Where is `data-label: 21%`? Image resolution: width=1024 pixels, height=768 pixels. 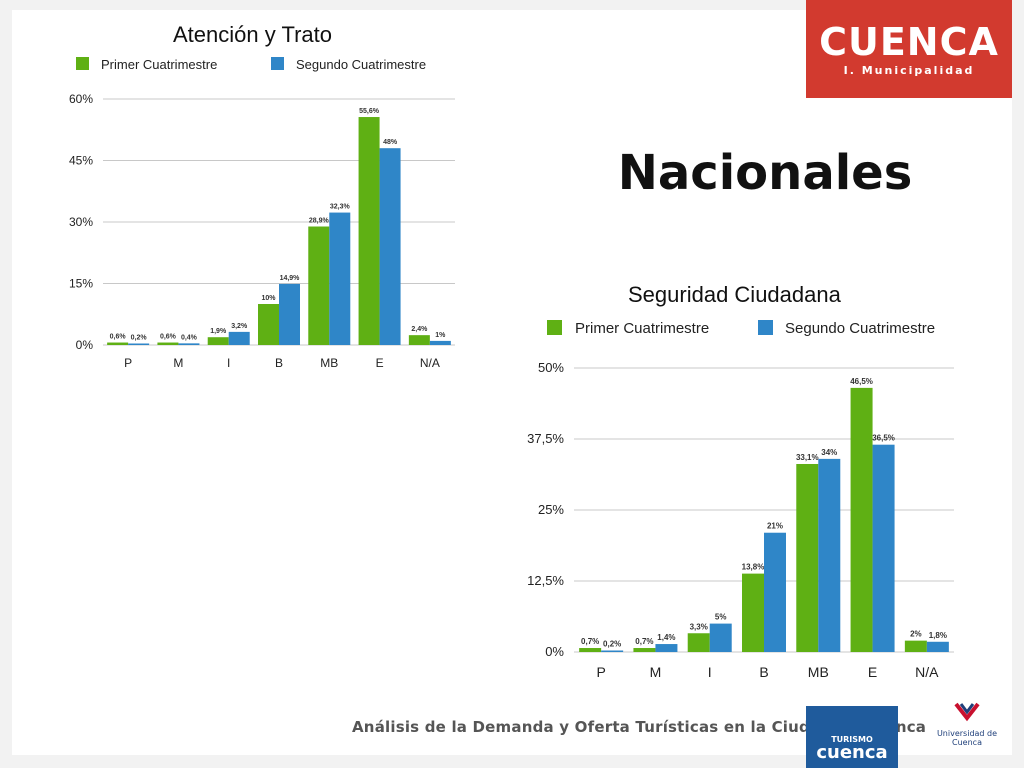 data-label: 21% is located at coordinates (775, 526).